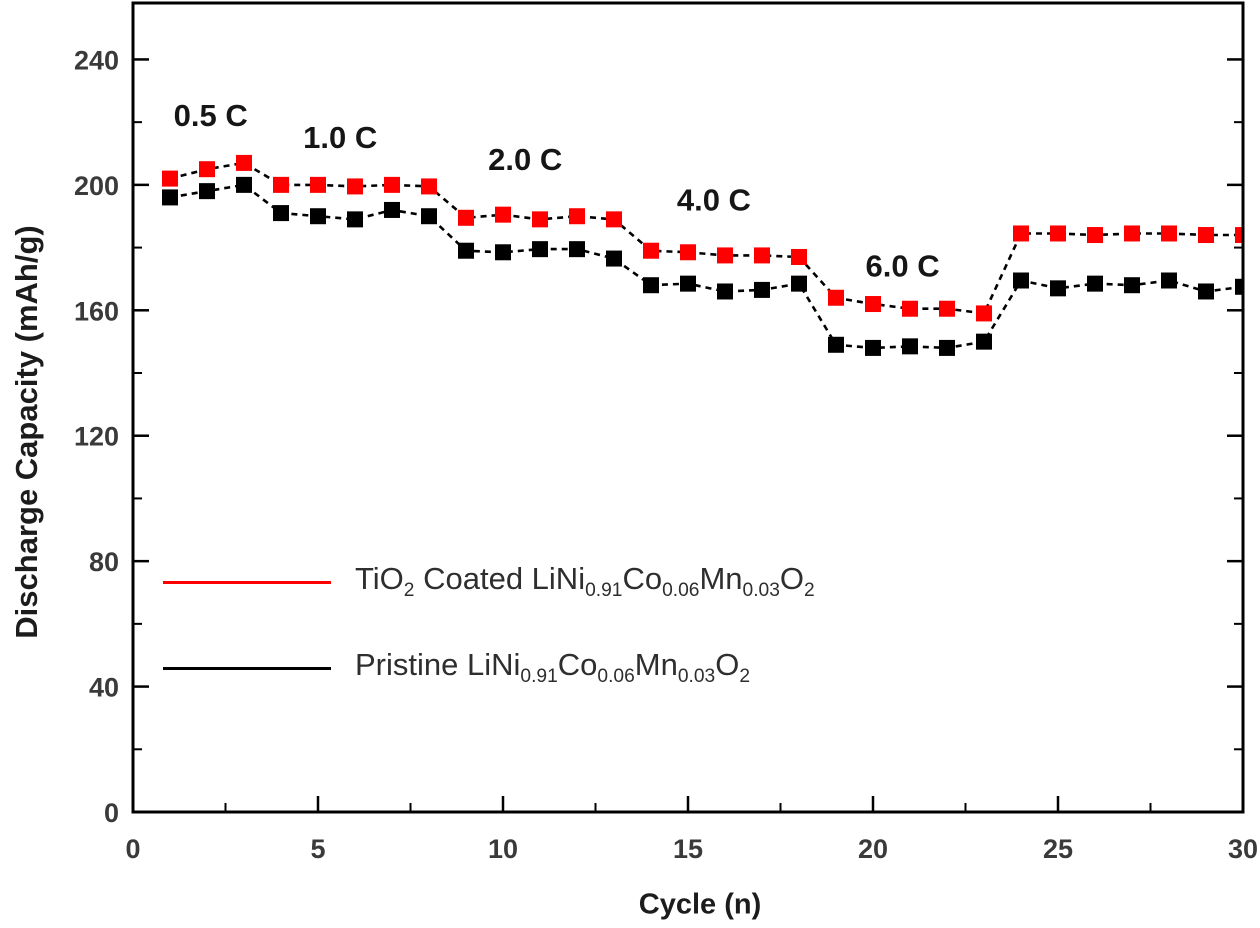  I want to click on legend-entry: Pristine LiNi0.91Co0.06Mn0.03O2, so click(489, 668).